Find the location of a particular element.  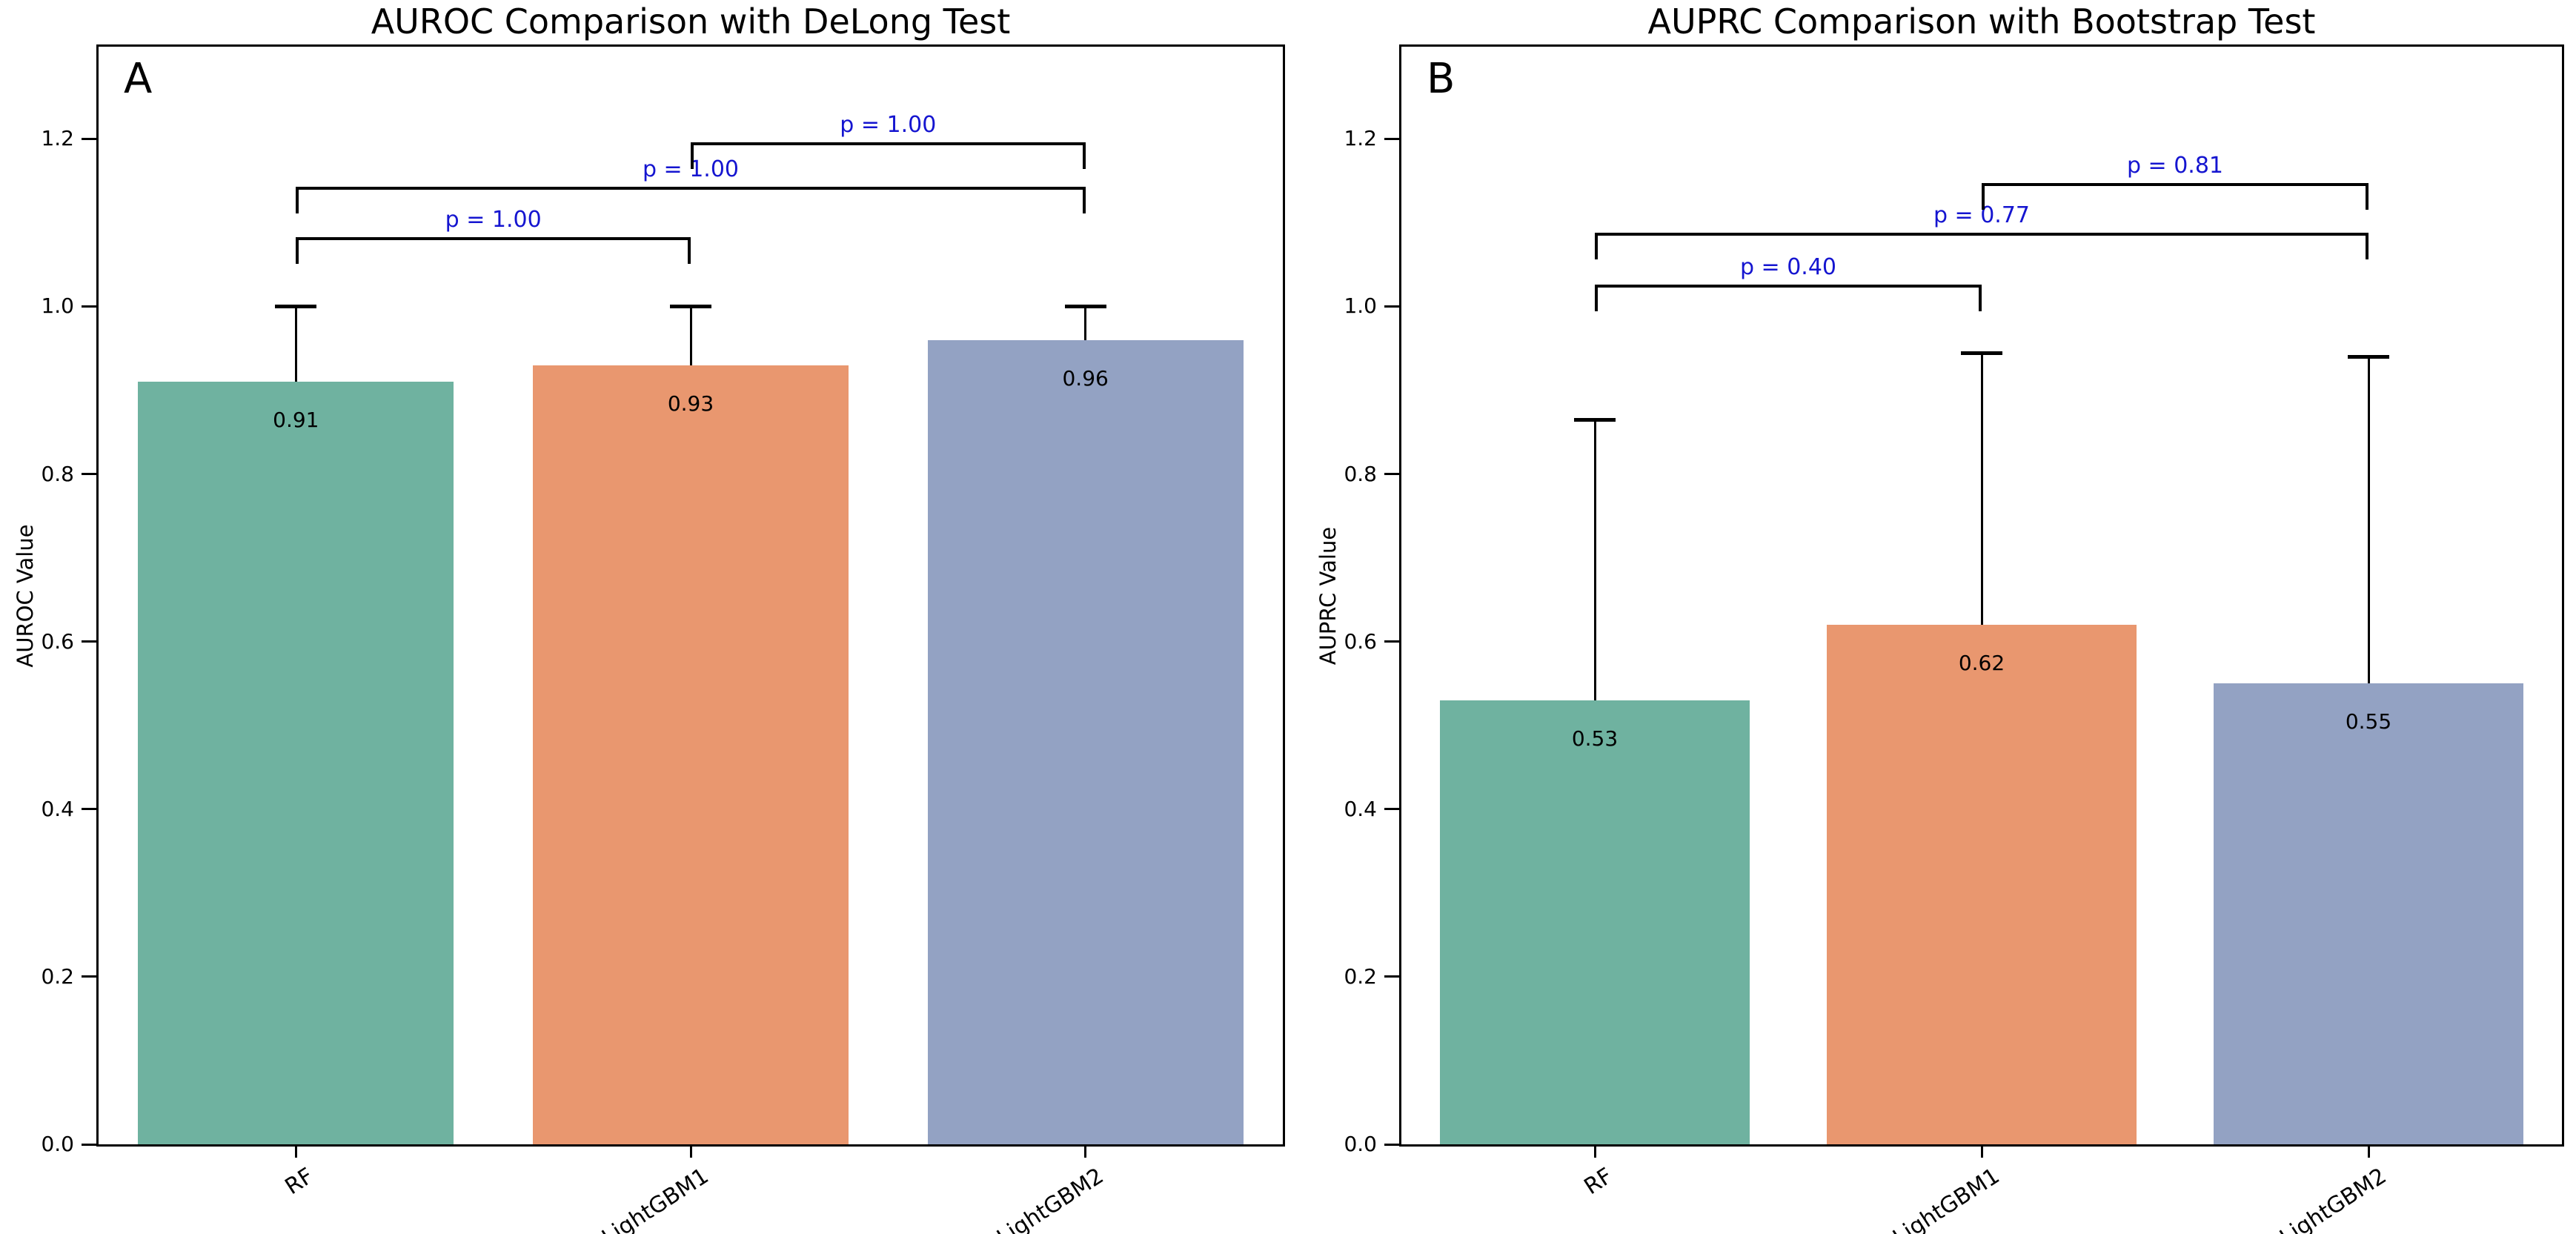

panel-a-title: AUROC Comparison with DeLong Test is located at coordinates (691, 22).